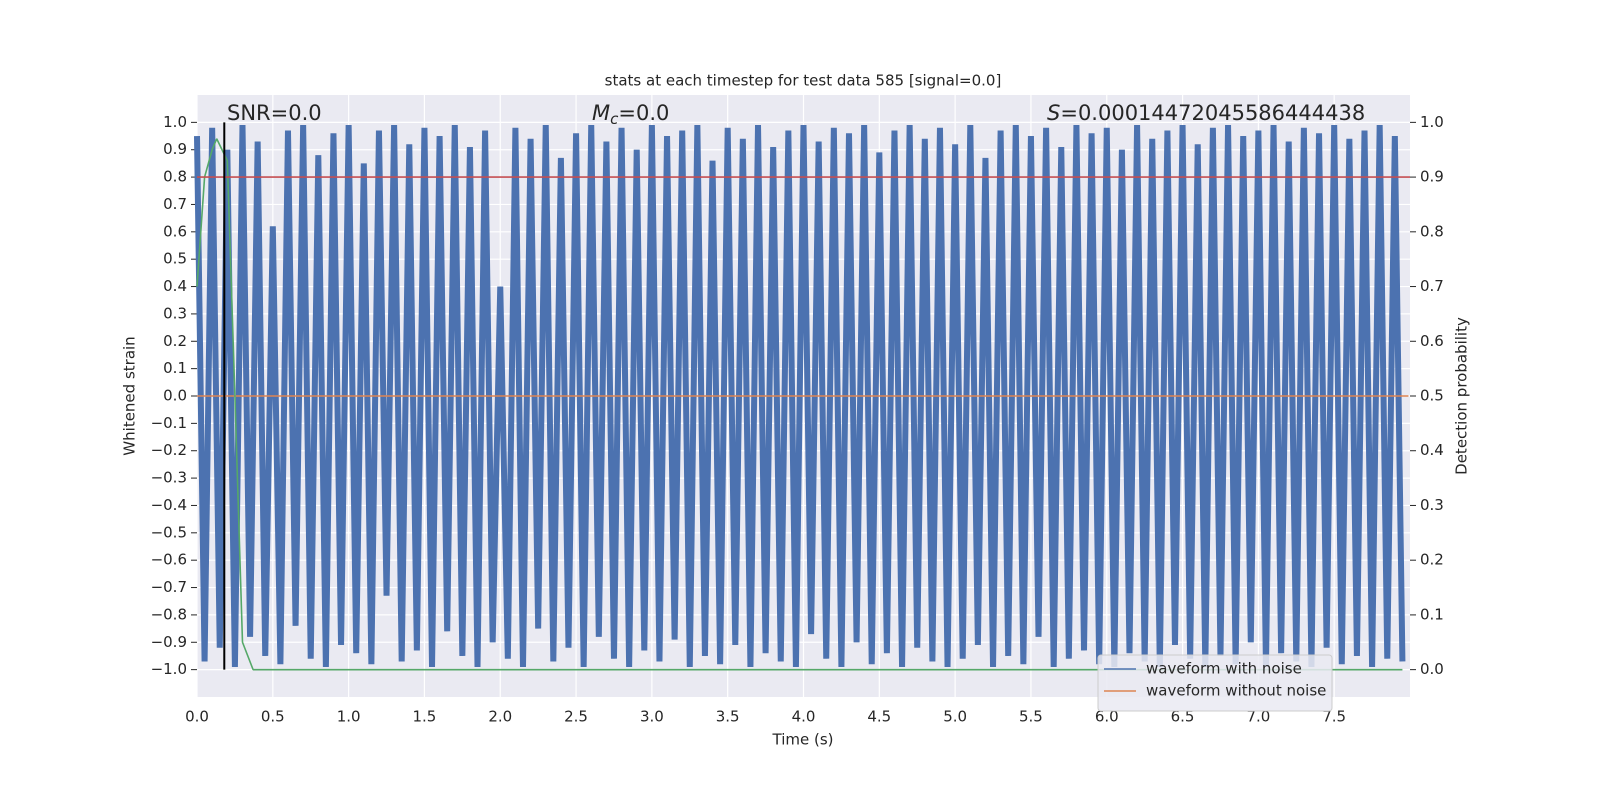 The height and width of the screenshot is (800, 1600). Describe the element at coordinates (1432, 505) in the screenshot. I see `y2-tick-label: 0.3` at that location.